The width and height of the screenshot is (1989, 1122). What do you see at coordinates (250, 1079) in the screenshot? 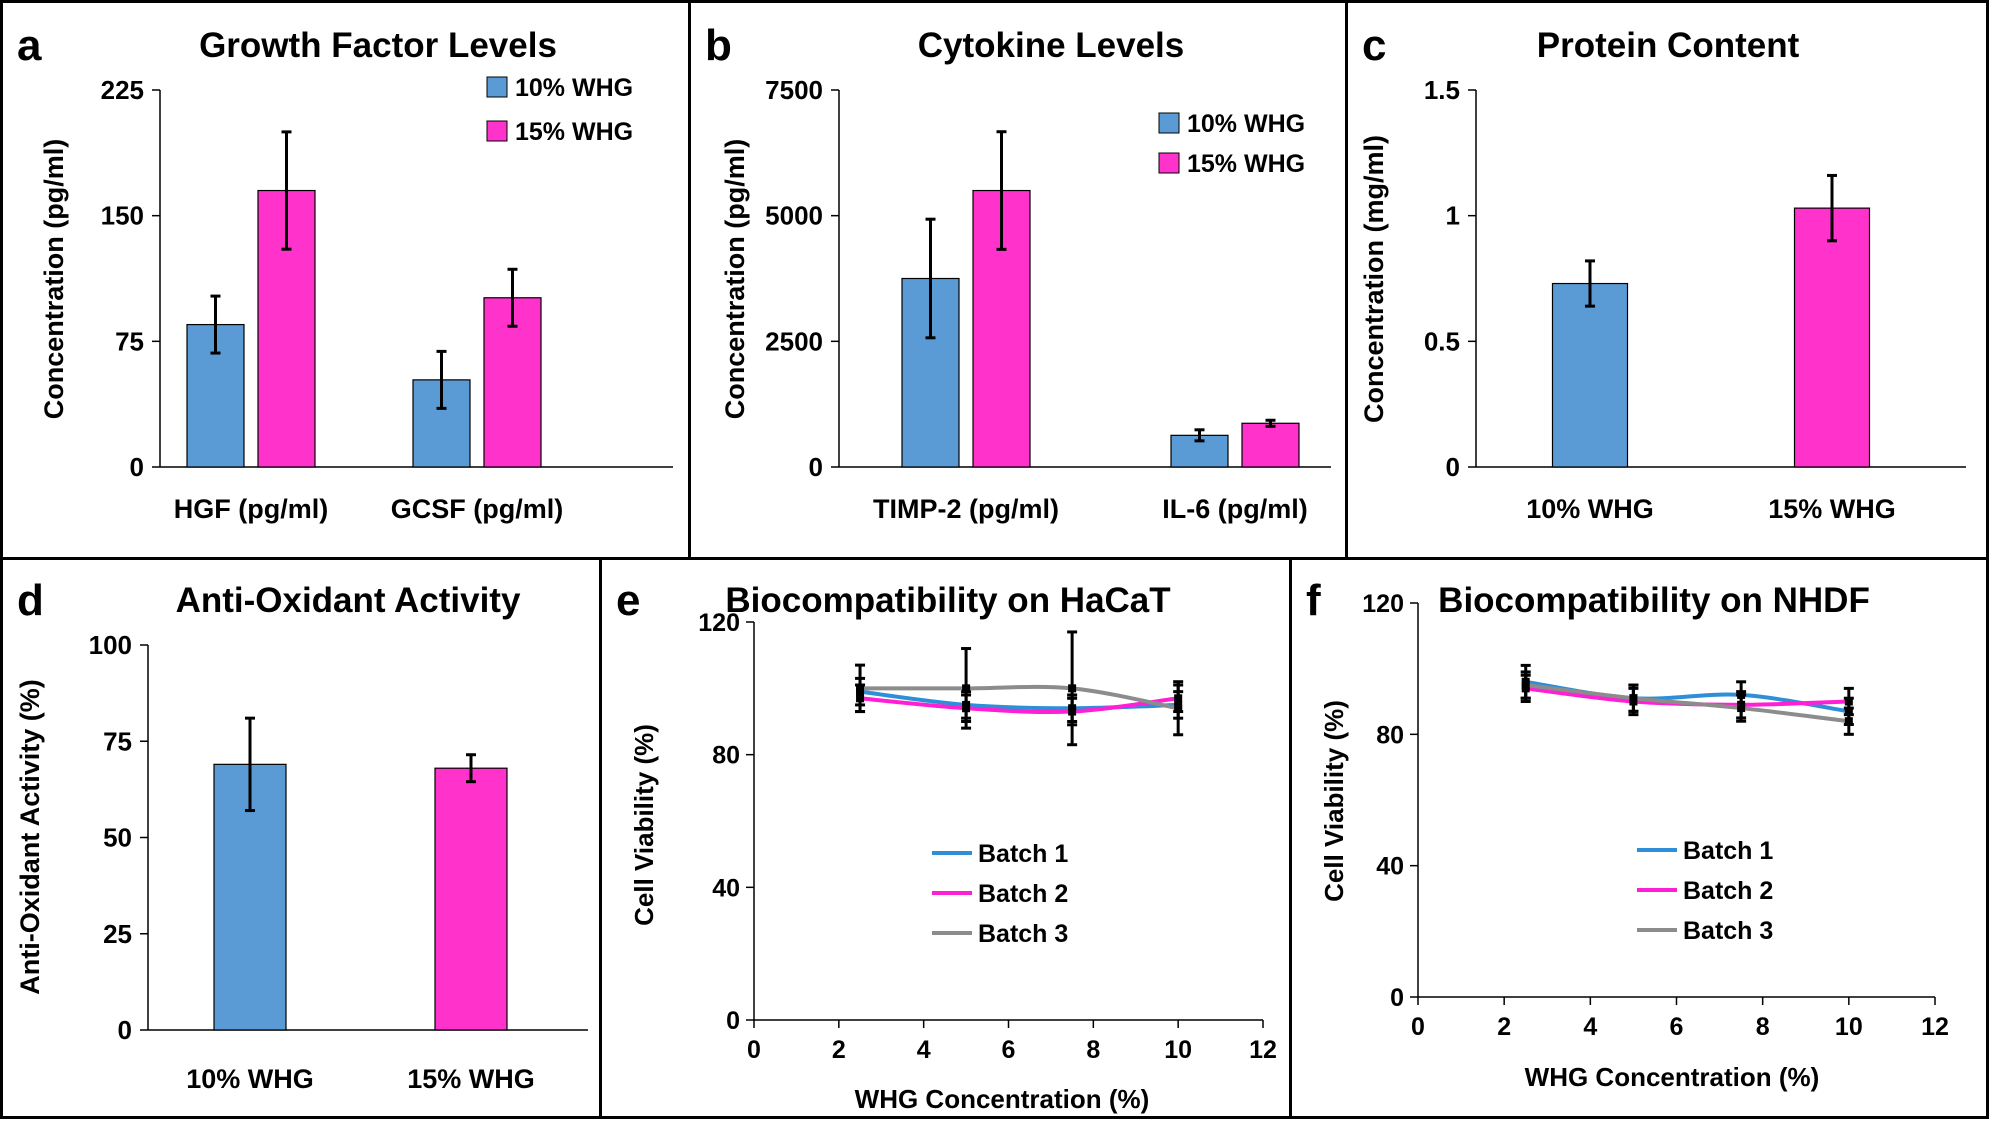
I see `x-category-label: 10% WHG` at bounding box center [250, 1079].